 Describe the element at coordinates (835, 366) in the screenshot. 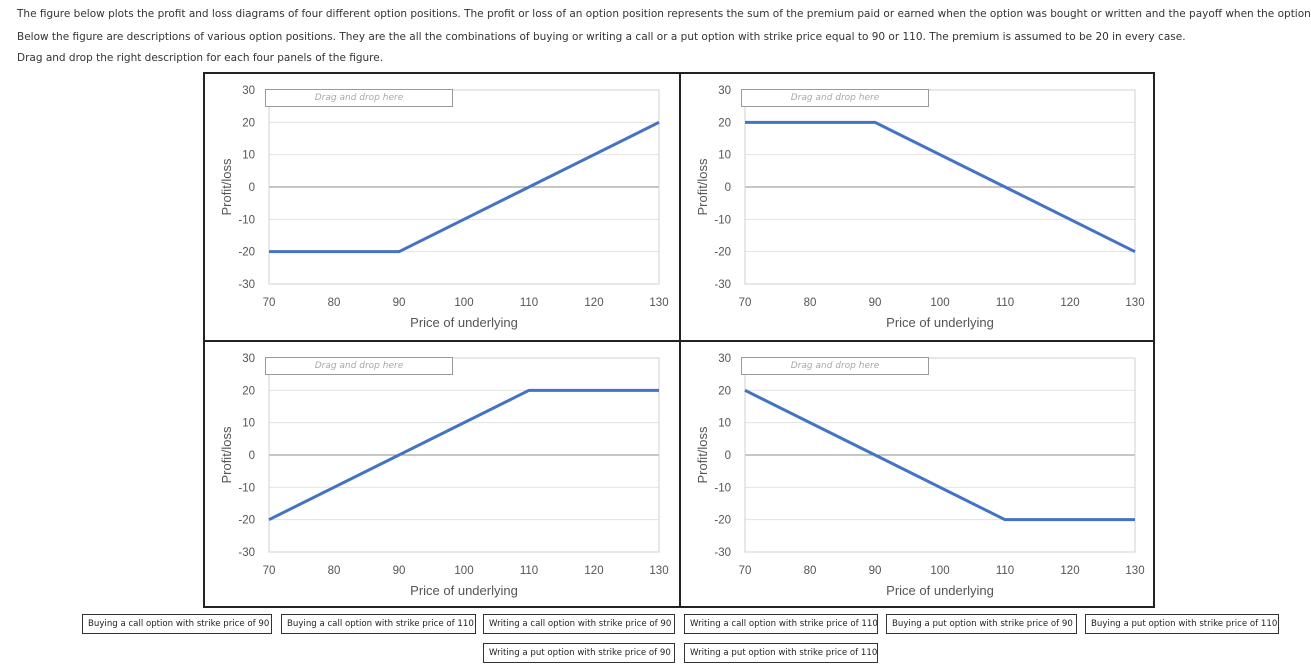

I see `drop-zone-bottom-right: Drag and drop here` at that location.